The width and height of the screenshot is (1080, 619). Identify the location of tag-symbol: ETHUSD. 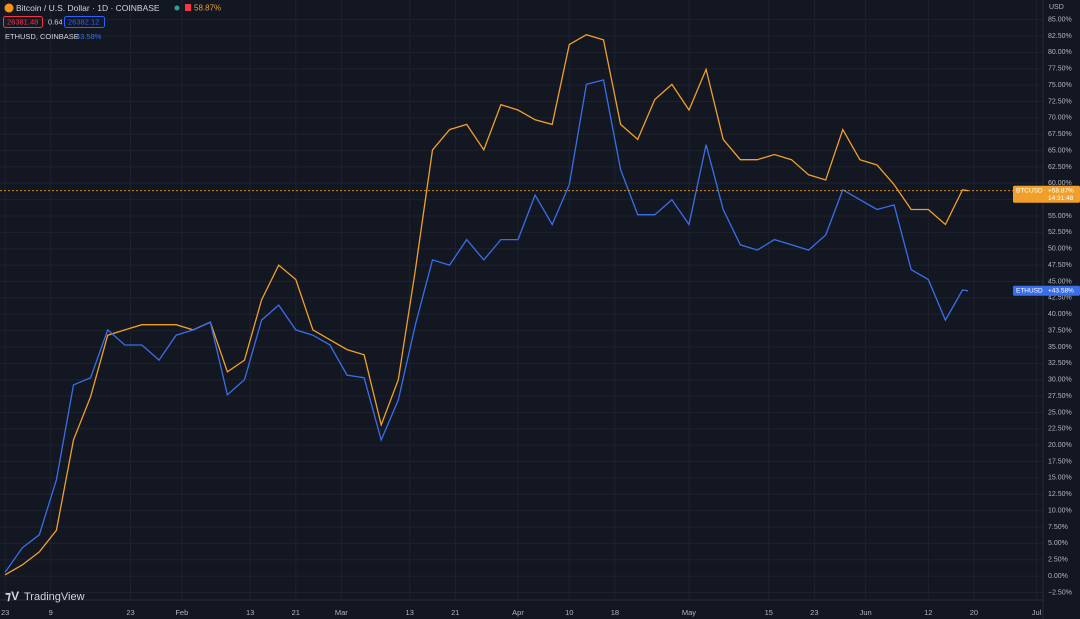
(1029, 291).